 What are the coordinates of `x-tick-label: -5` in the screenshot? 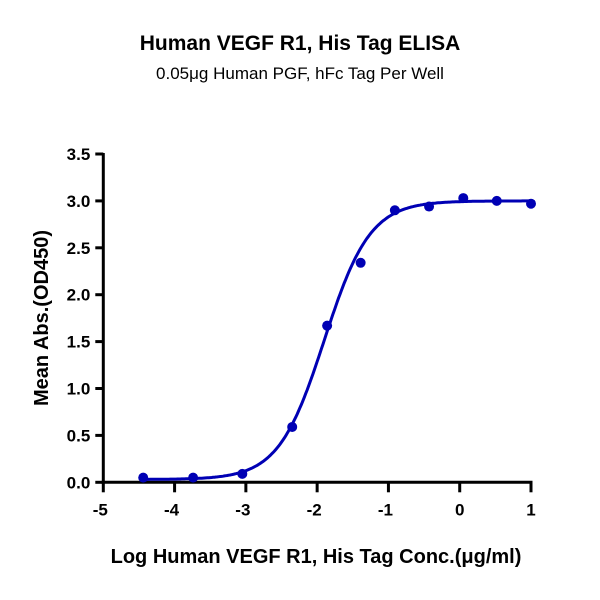 It's located at (100, 509).